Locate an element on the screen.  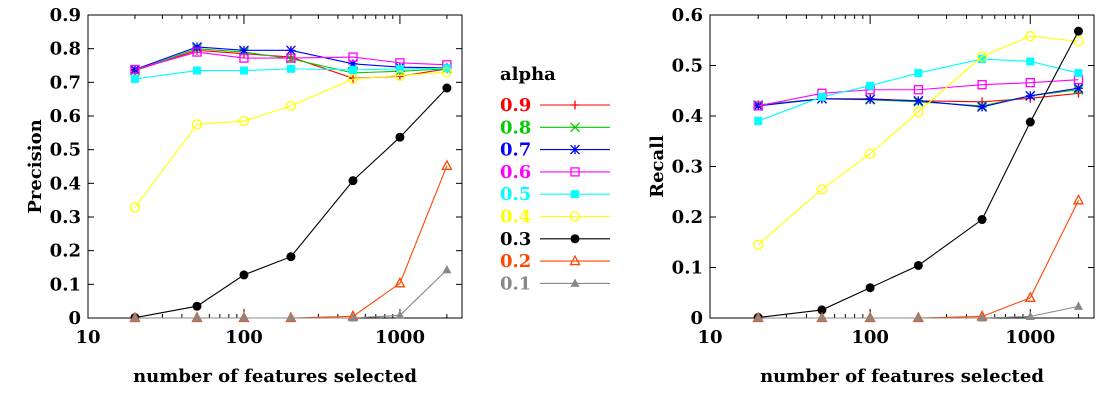
legend-entry-alpha-0.4: 0.4 is located at coordinates (555, 217).